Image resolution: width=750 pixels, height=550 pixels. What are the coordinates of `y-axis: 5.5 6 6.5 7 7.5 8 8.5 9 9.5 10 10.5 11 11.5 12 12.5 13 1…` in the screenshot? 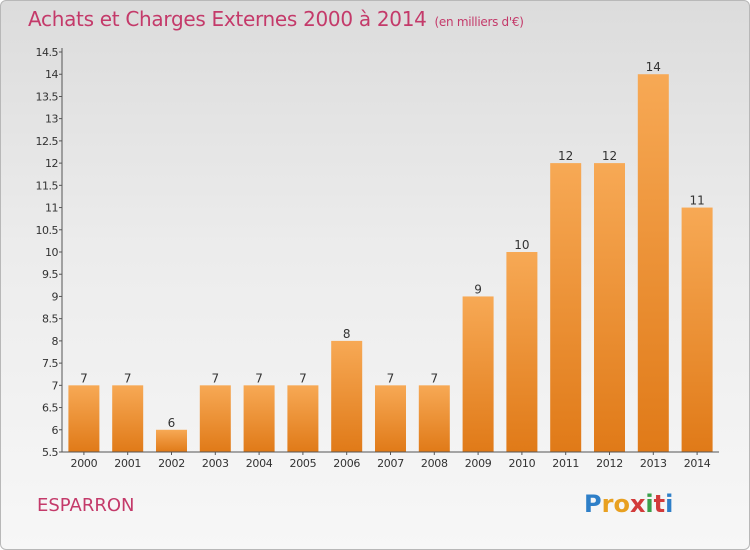 It's located at (49, 252).